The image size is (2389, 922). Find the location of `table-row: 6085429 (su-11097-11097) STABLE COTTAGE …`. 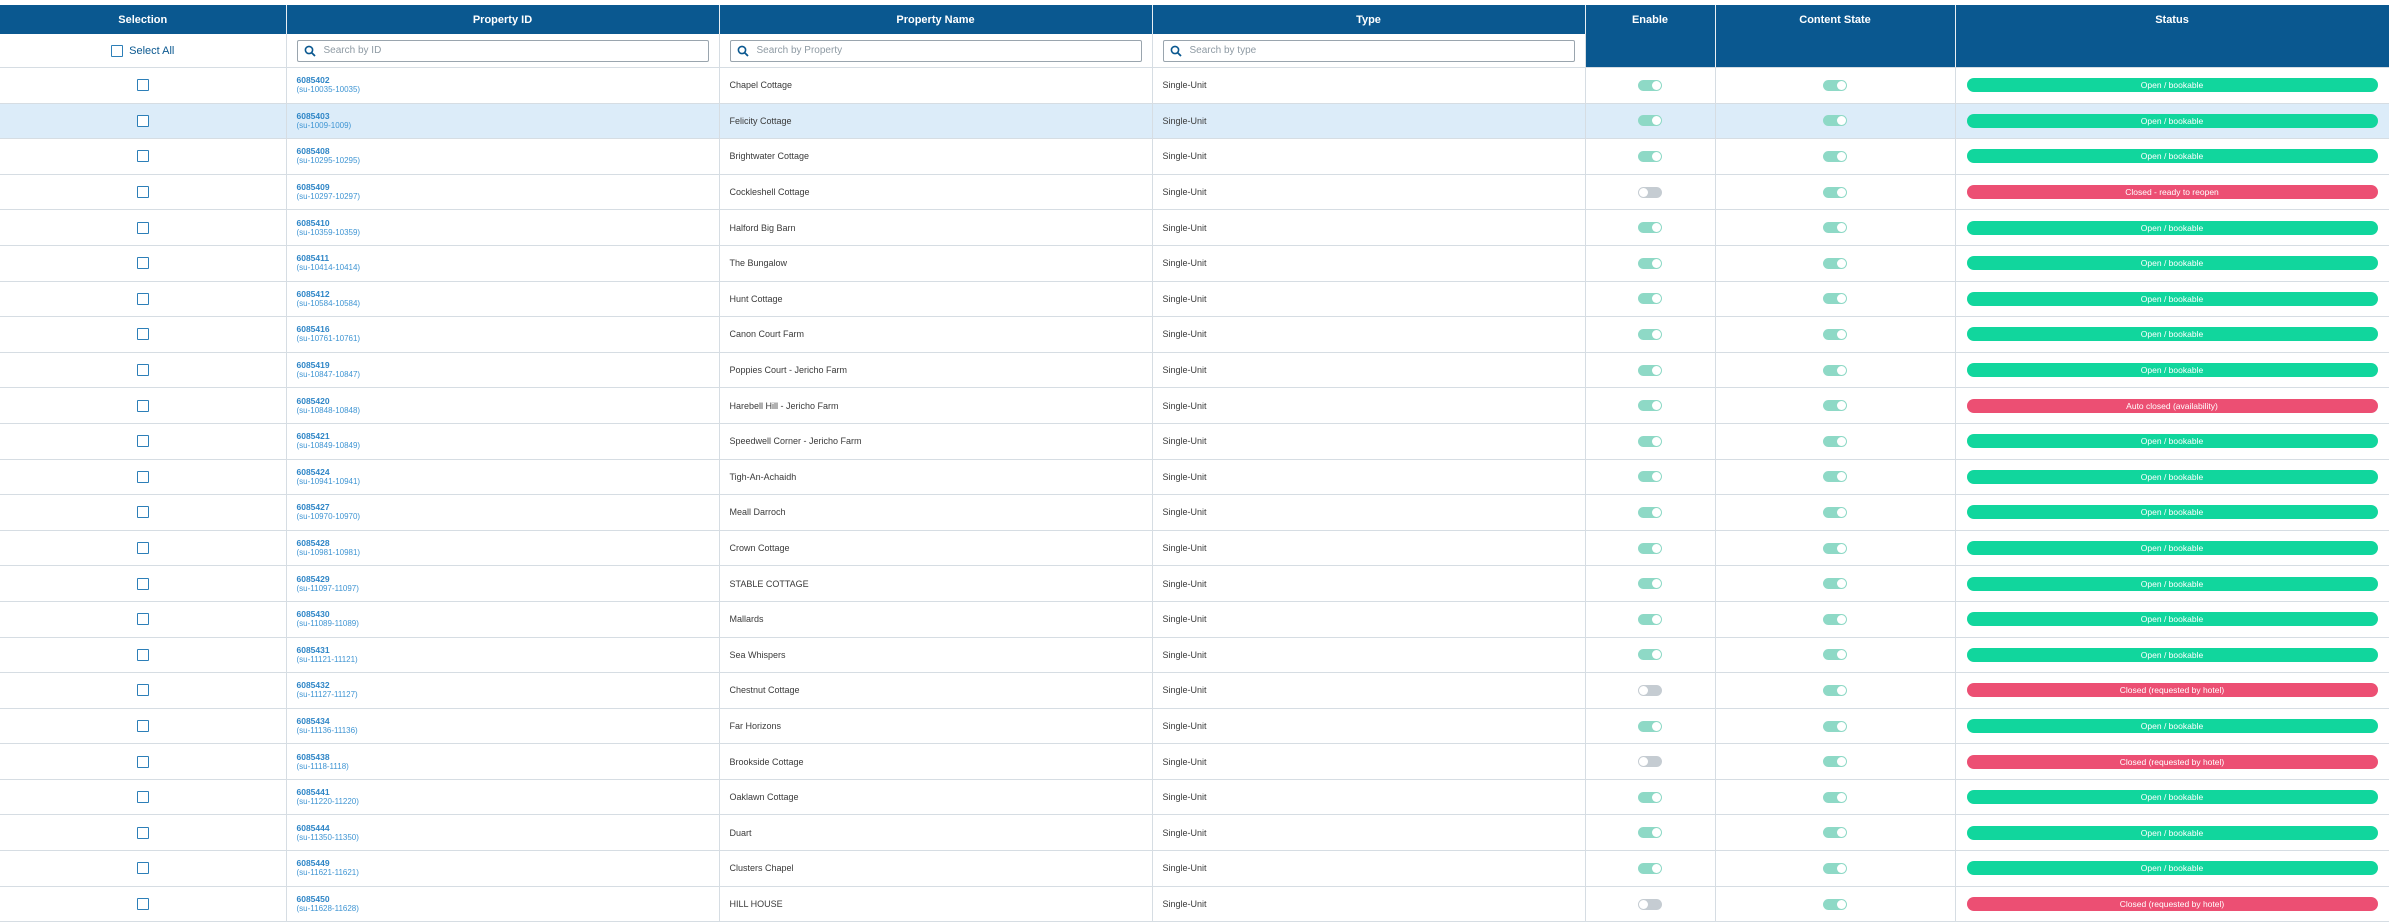

table-row: 6085429 (su-11097-11097) STABLE COTTAGE … is located at coordinates (1194, 583).